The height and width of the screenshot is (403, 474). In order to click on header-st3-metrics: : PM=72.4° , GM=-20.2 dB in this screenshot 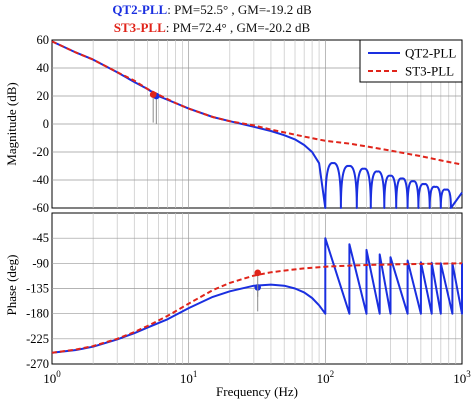, I will do `click(238, 27)`.